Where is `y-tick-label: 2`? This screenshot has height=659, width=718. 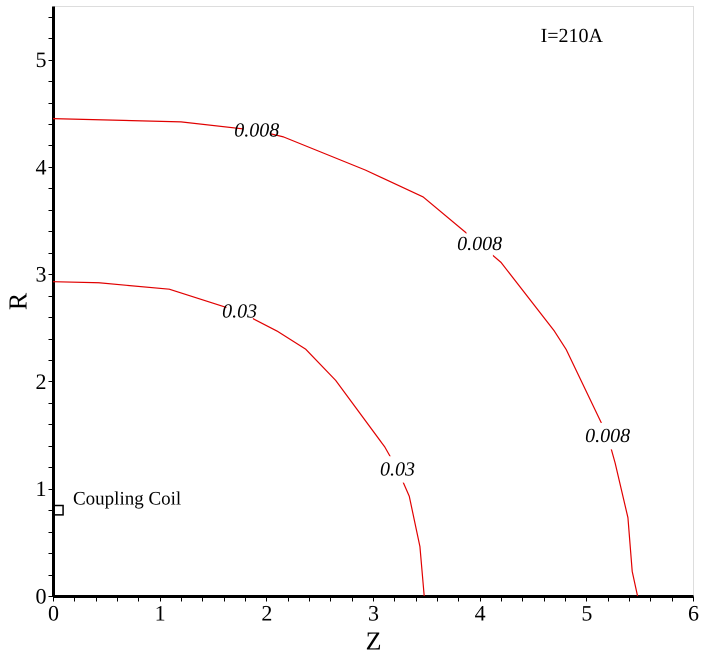 y-tick-label: 2 is located at coordinates (41, 381).